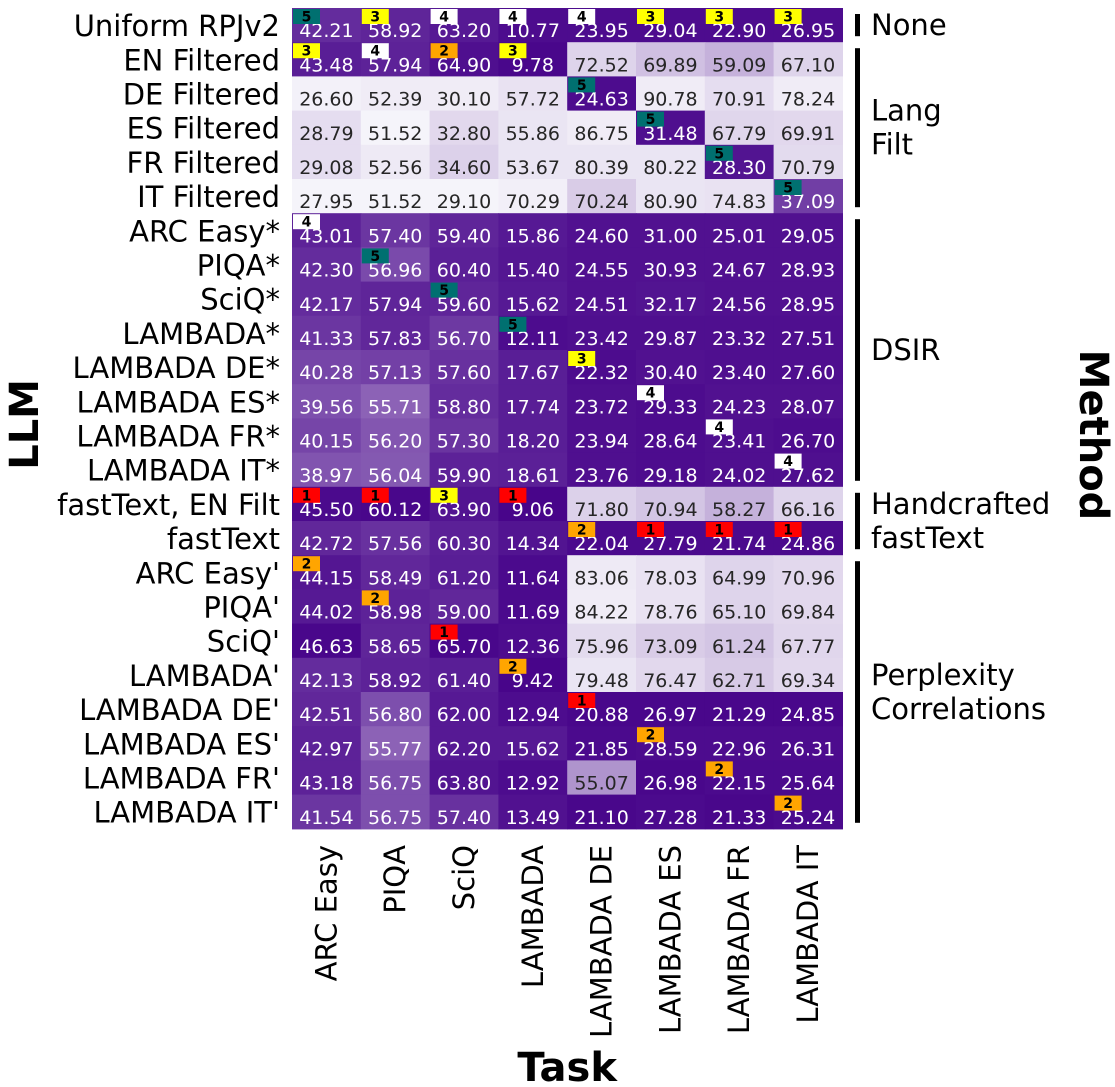  I want to click on cell-value-label: 29.04, so click(670, 31).